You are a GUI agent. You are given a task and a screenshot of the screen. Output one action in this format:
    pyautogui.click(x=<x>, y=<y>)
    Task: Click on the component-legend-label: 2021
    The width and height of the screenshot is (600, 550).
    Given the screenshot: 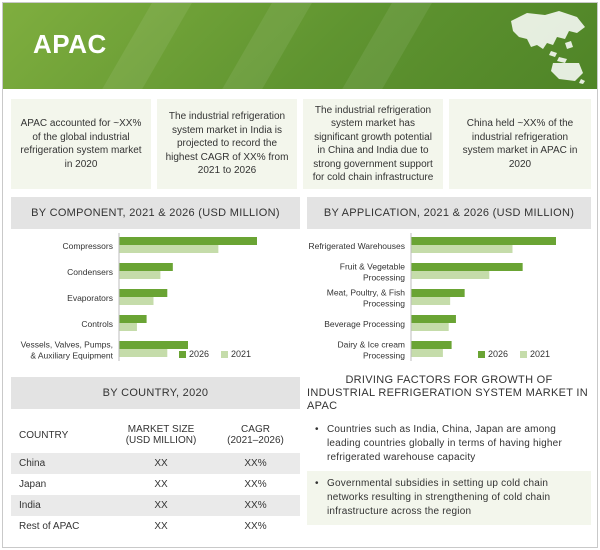 What is the action you would take?
    pyautogui.click(x=241, y=354)
    